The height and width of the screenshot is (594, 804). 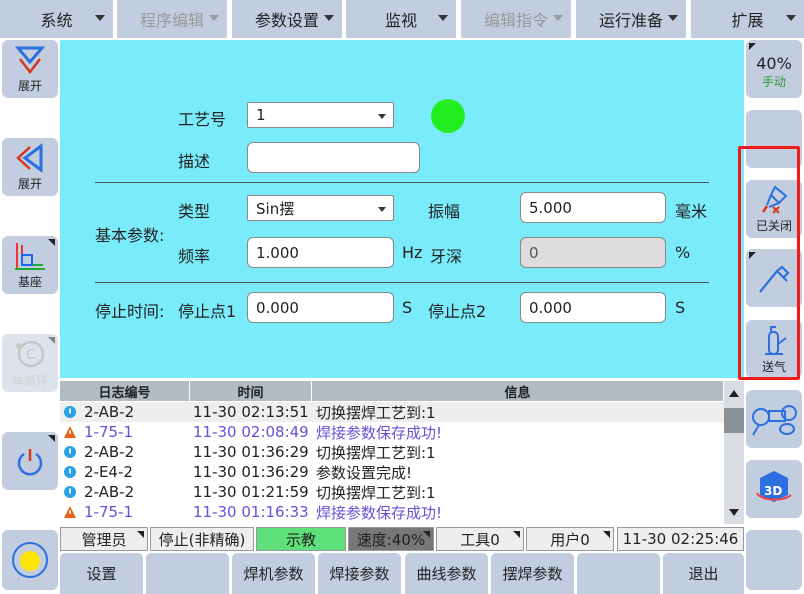 I want to click on speed-text: 速度:40%, so click(x=391, y=539).